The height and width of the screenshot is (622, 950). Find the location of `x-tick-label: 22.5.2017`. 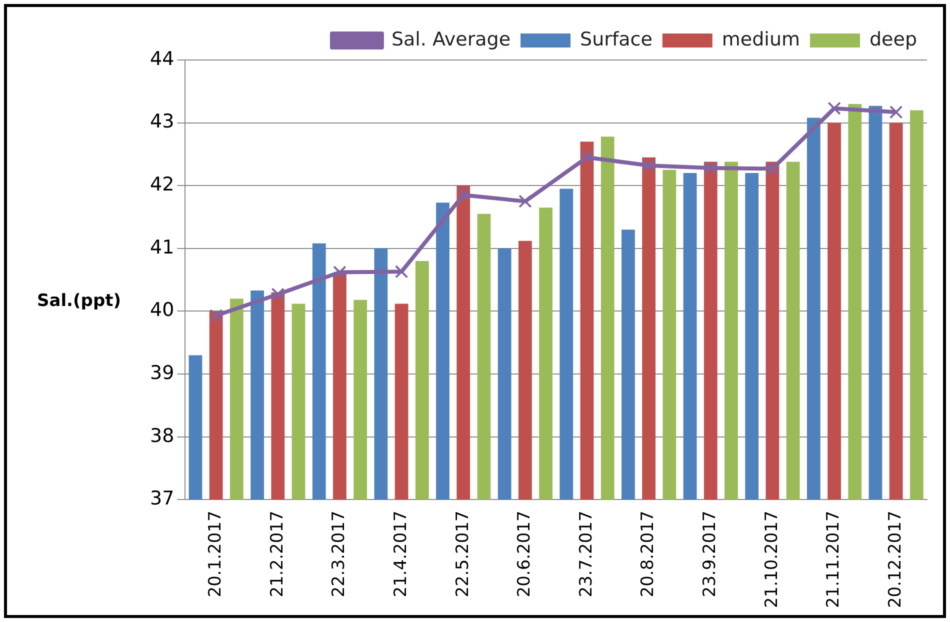

x-tick-label: 22.5.2017 is located at coordinates (462, 554).